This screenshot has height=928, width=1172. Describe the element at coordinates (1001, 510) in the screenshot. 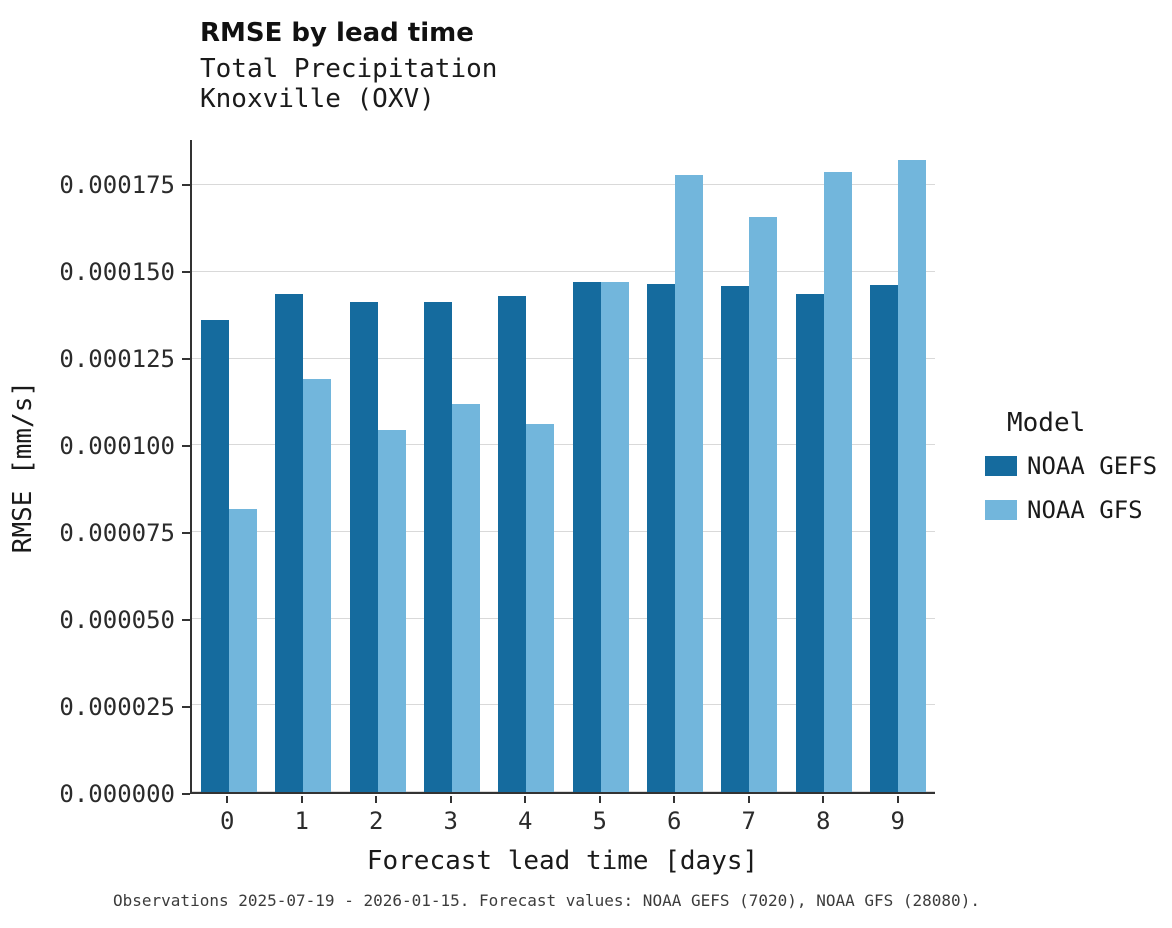

I see `legend-swatch-noaa-gfs` at that location.